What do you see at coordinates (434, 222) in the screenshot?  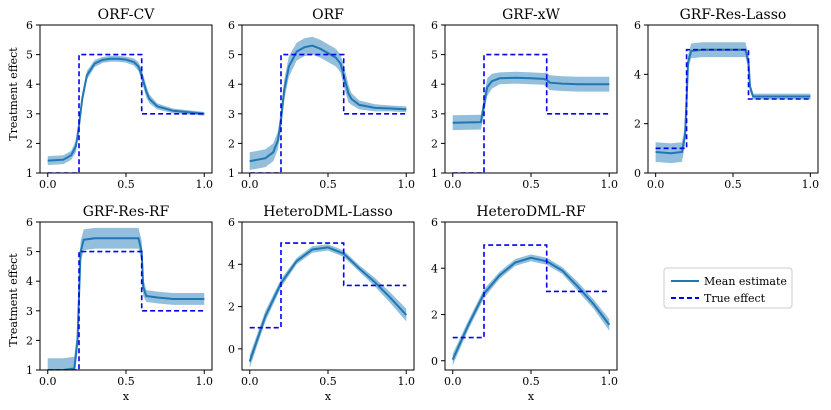 I see `panel-7-ytick-label: 6` at bounding box center [434, 222].